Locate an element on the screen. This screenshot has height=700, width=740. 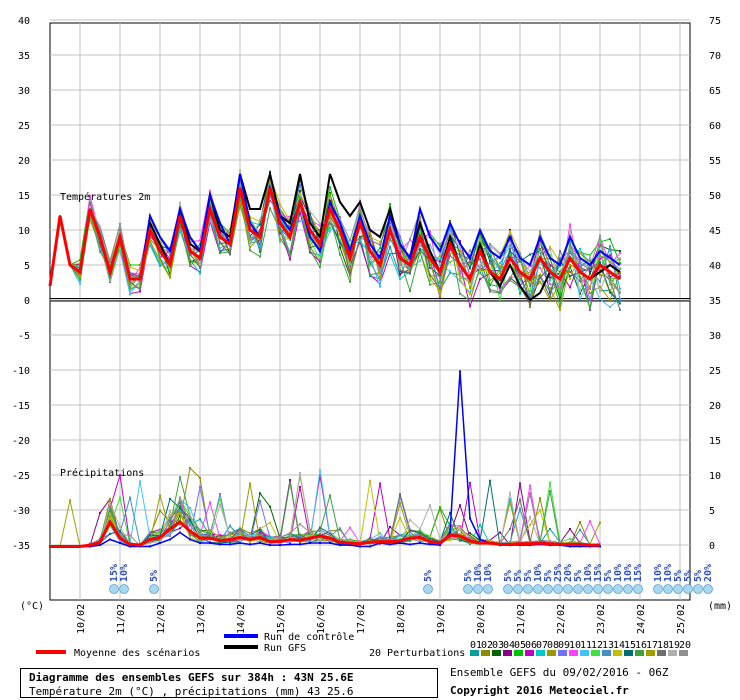
left-tick-label: 0 is located at coordinates (27, 301).